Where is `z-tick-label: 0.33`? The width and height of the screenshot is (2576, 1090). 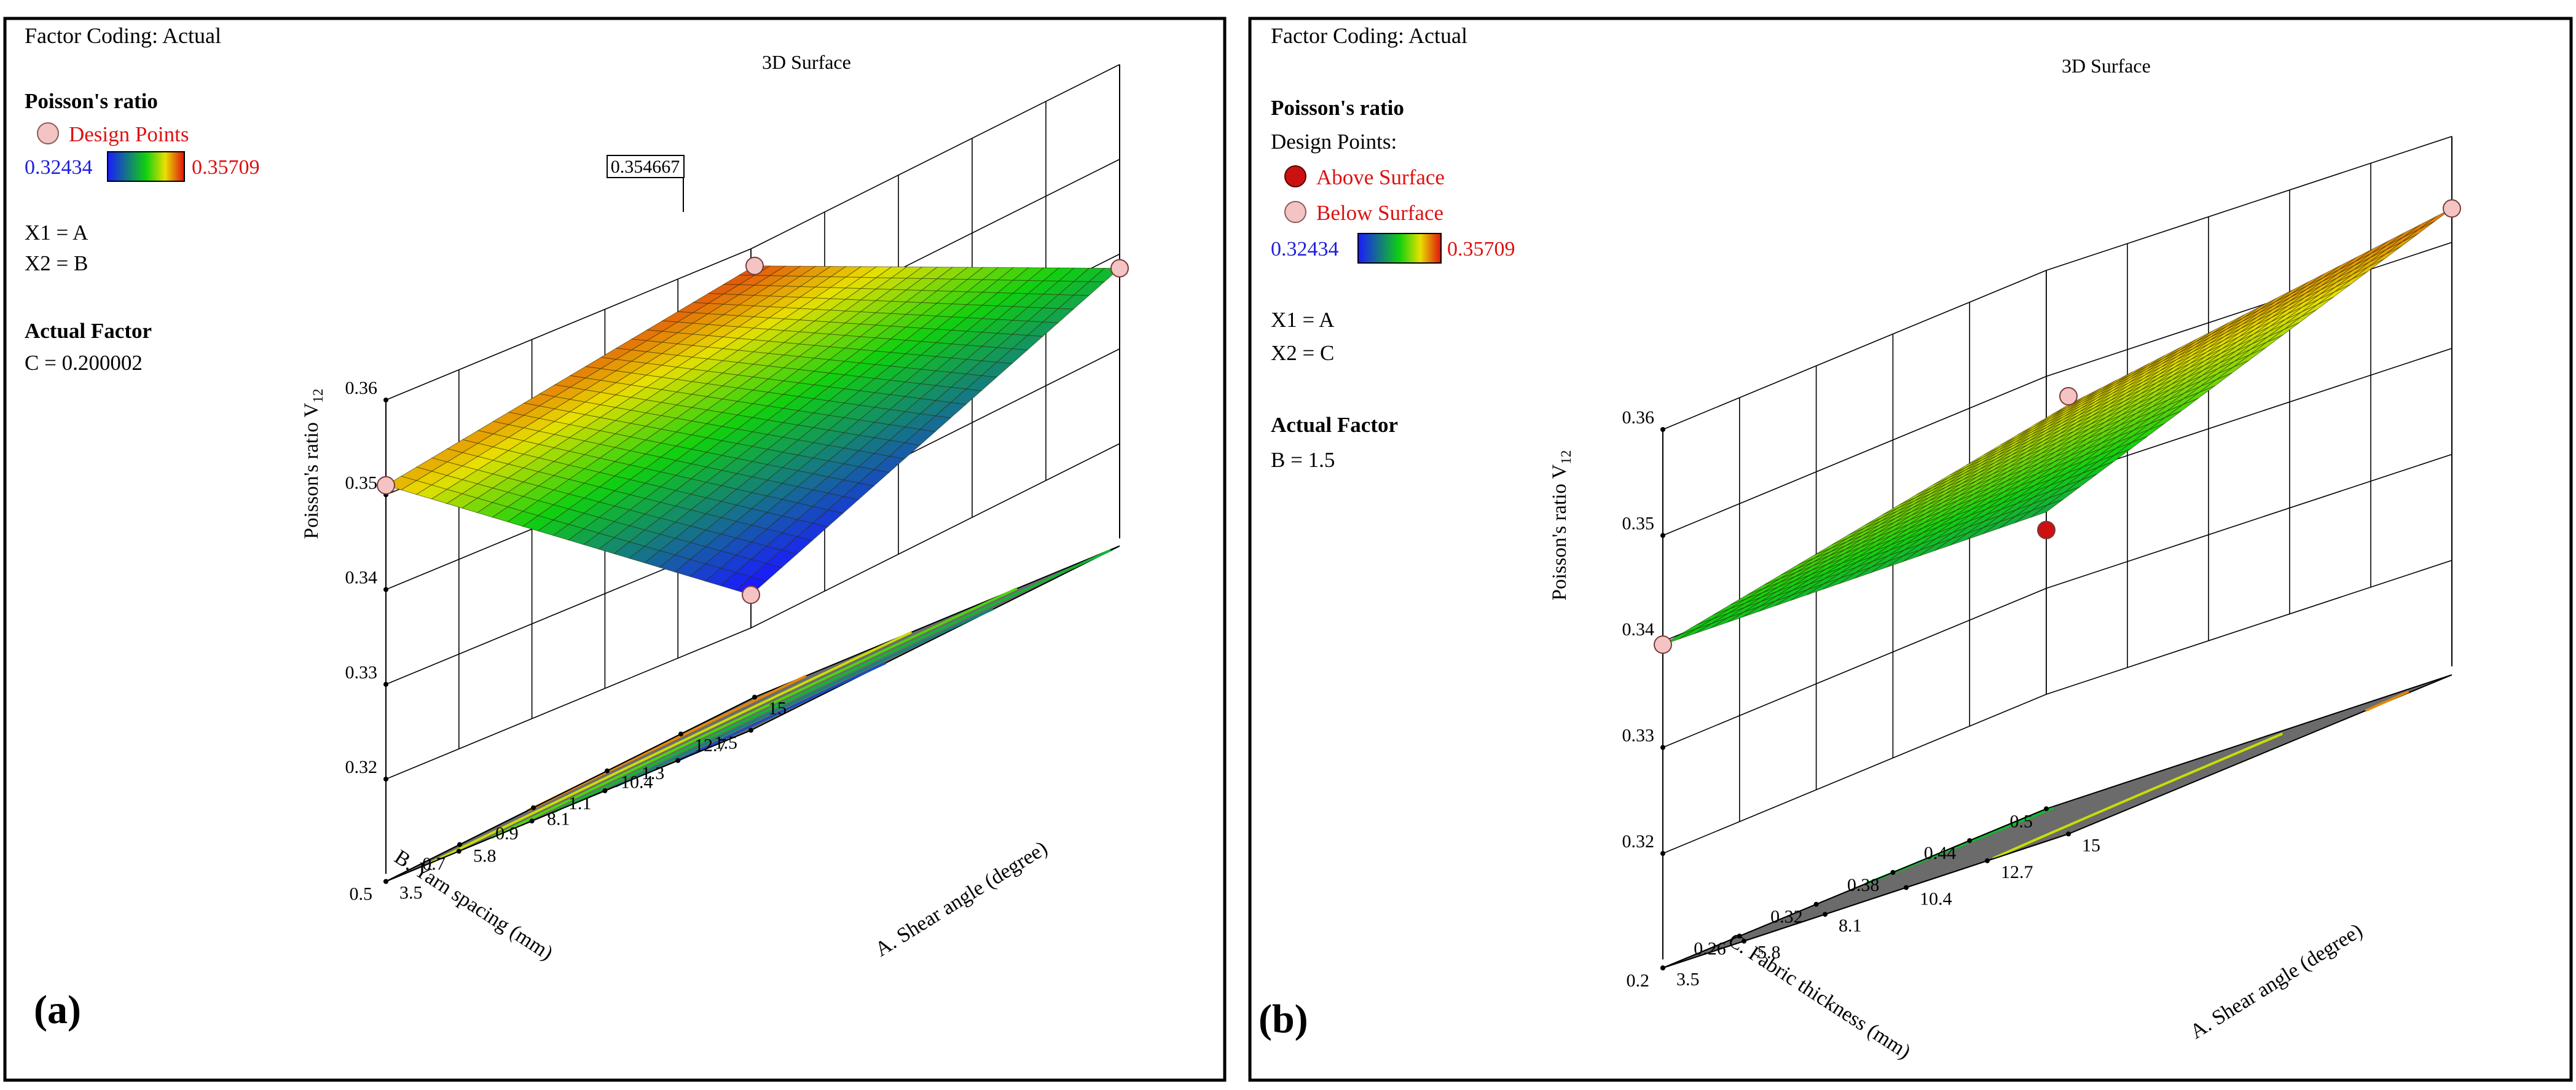 z-tick-label: 0.33 is located at coordinates (361, 672).